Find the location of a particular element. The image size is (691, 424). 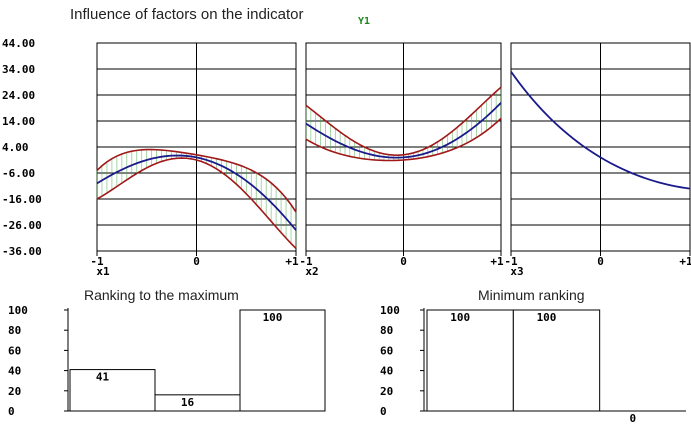

x-axis-label: x2 is located at coordinates (311, 271).